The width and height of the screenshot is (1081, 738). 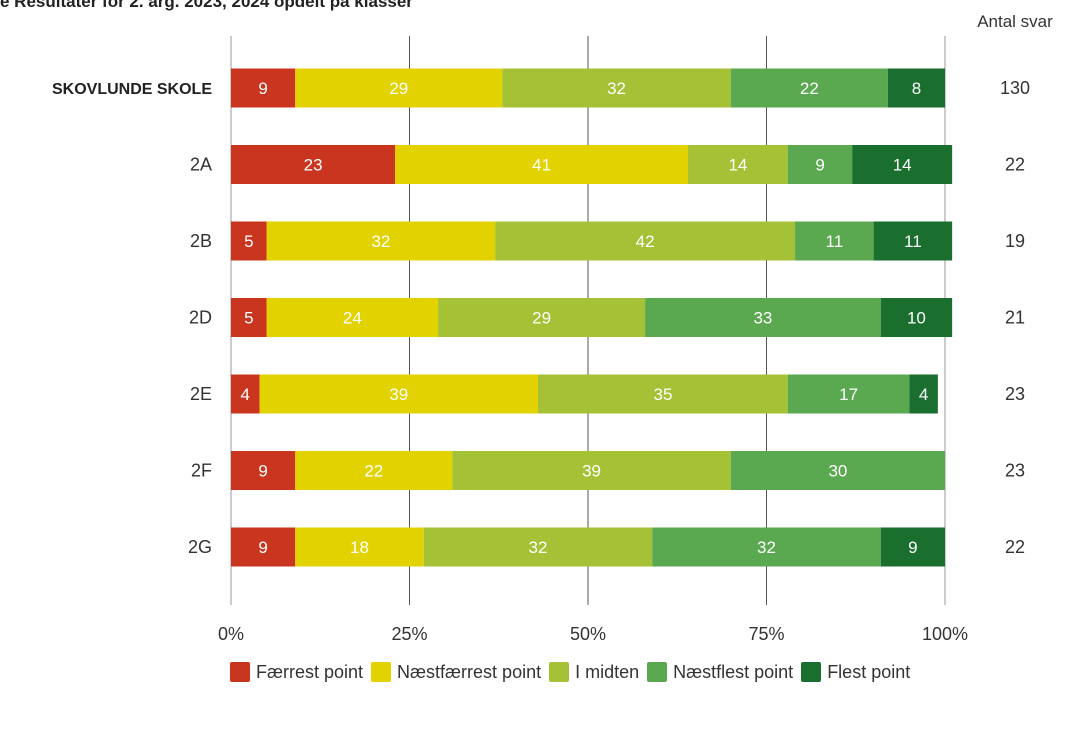 I want to click on bar-segment-label: 24, so click(x=352, y=318).